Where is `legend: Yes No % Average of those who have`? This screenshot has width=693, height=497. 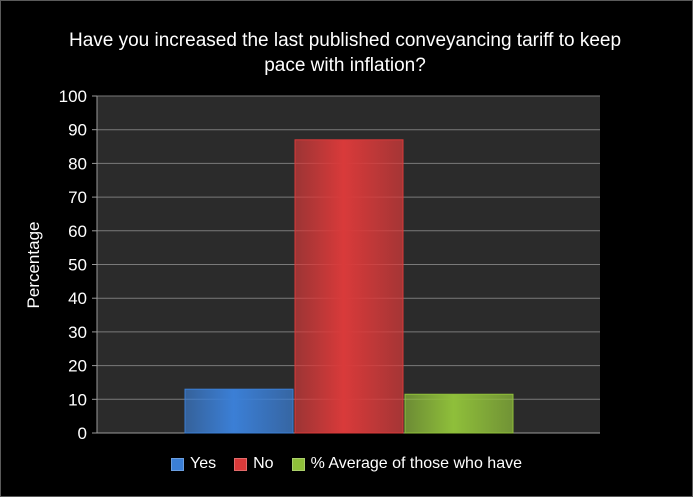
legend: Yes No % Average of those who have is located at coordinates (346, 464).